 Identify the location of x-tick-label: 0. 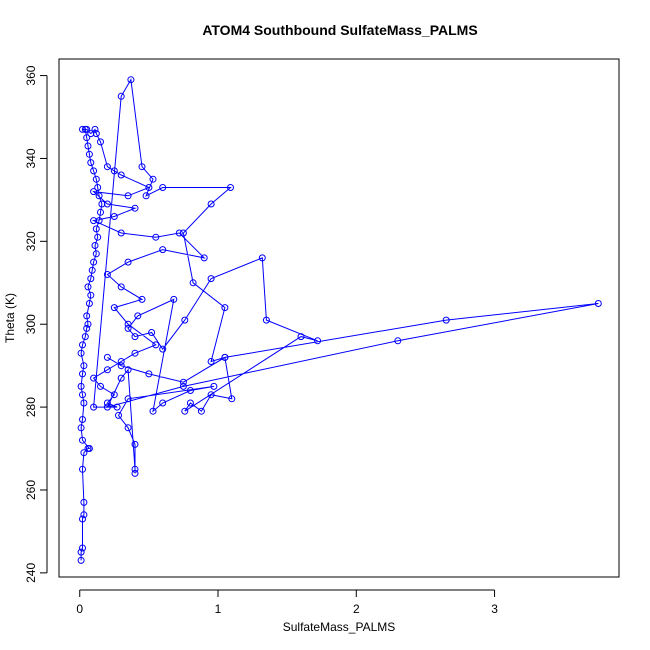
(79, 609).